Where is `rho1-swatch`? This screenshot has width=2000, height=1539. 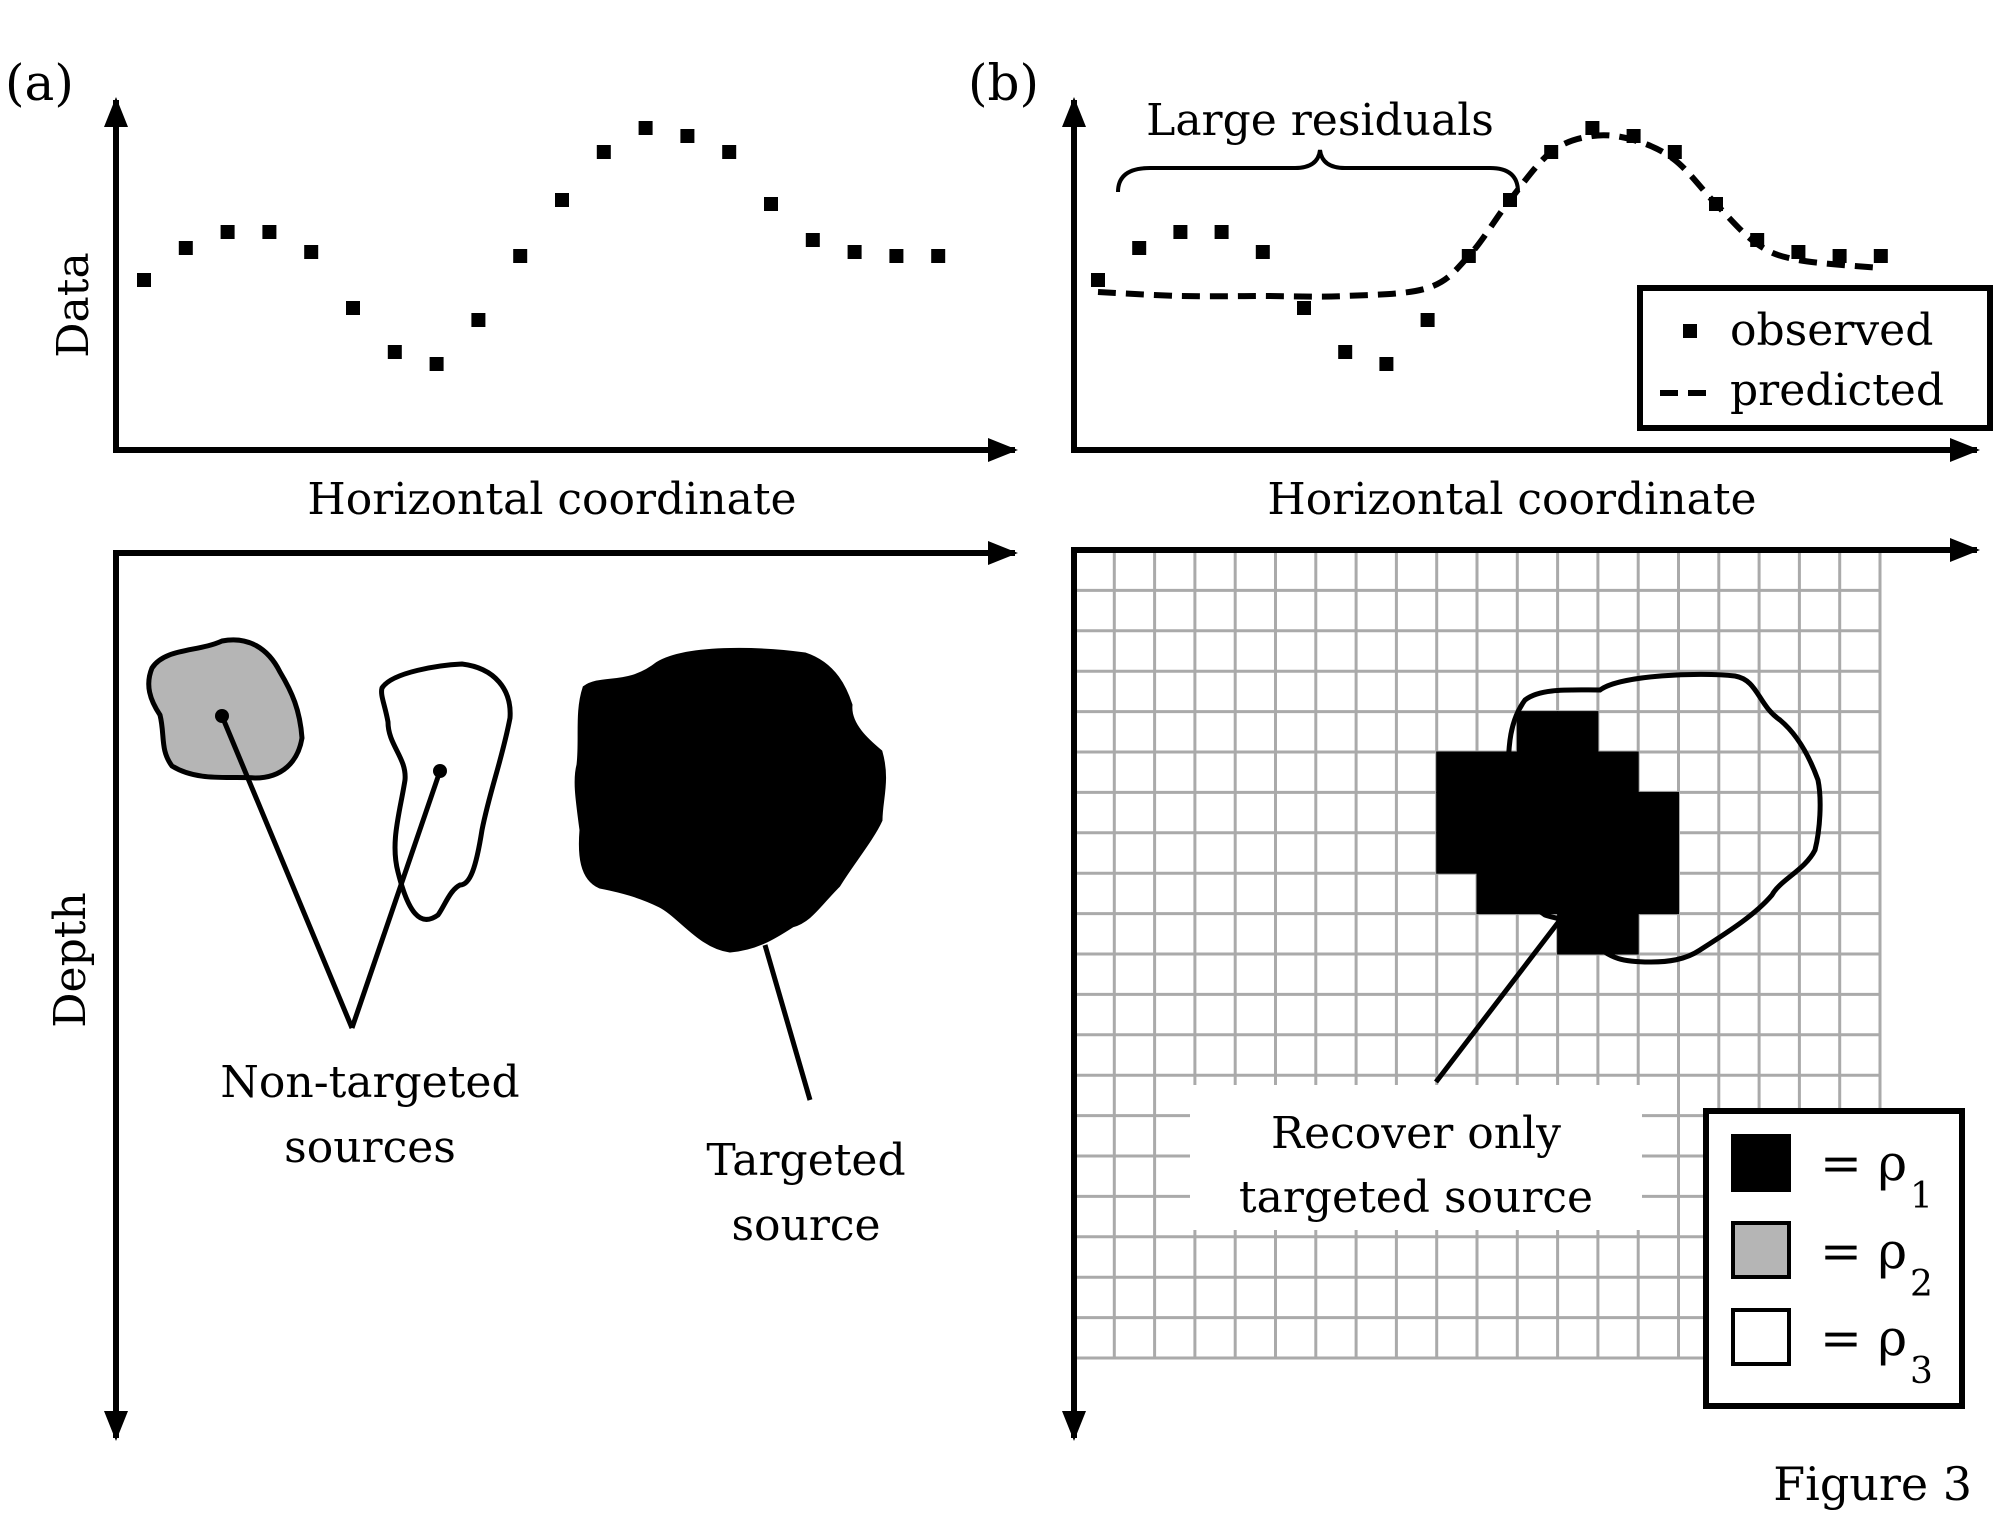
rho1-swatch is located at coordinates (1761, 1163).